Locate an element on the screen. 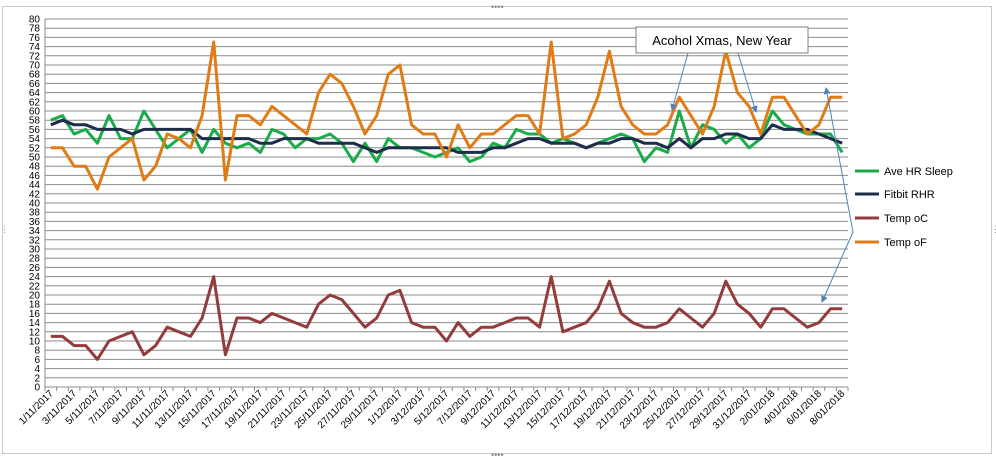  y-tick-label: 62 is located at coordinates (35, 102).